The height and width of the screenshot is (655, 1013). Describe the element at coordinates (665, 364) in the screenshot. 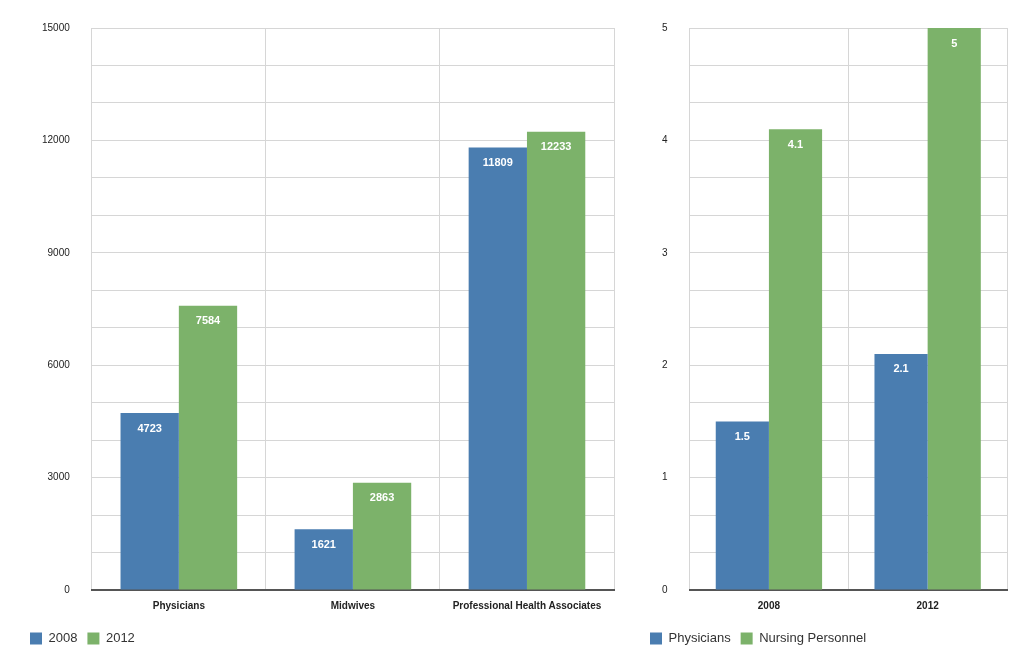

I see `y-tick-label: 2` at that location.